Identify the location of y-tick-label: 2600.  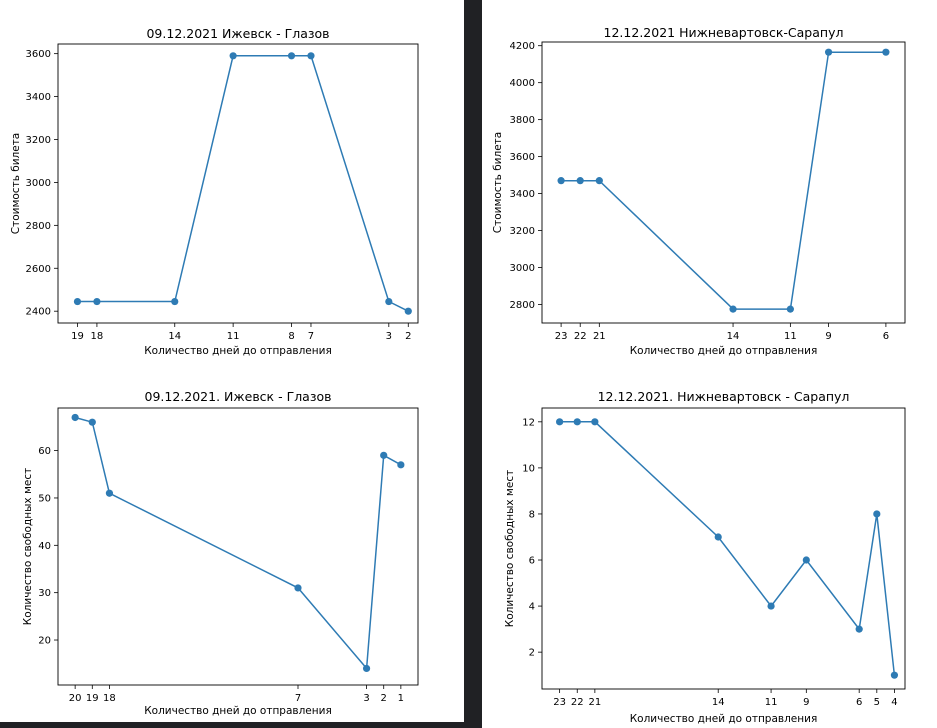
(38, 269).